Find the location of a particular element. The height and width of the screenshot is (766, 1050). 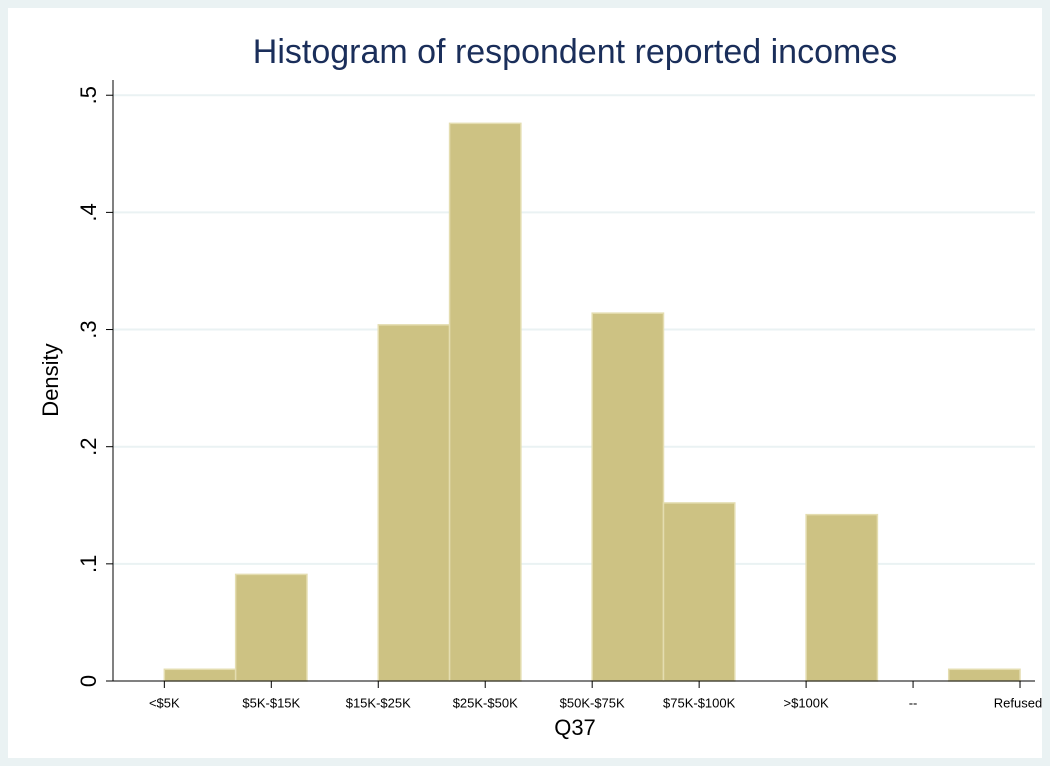

y-axis-label: Density is located at coordinates (50, 379).